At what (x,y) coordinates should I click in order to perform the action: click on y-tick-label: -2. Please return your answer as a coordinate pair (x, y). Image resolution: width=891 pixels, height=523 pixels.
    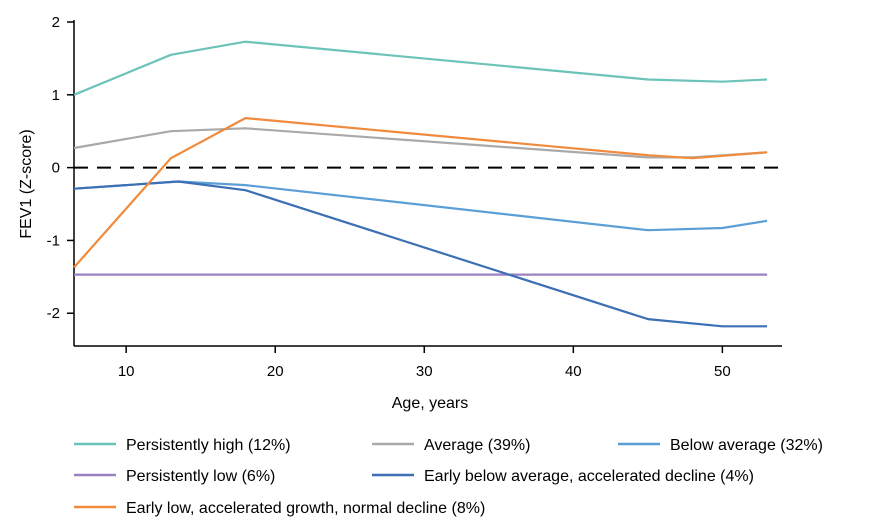
    Looking at the image, I should click on (53, 313).